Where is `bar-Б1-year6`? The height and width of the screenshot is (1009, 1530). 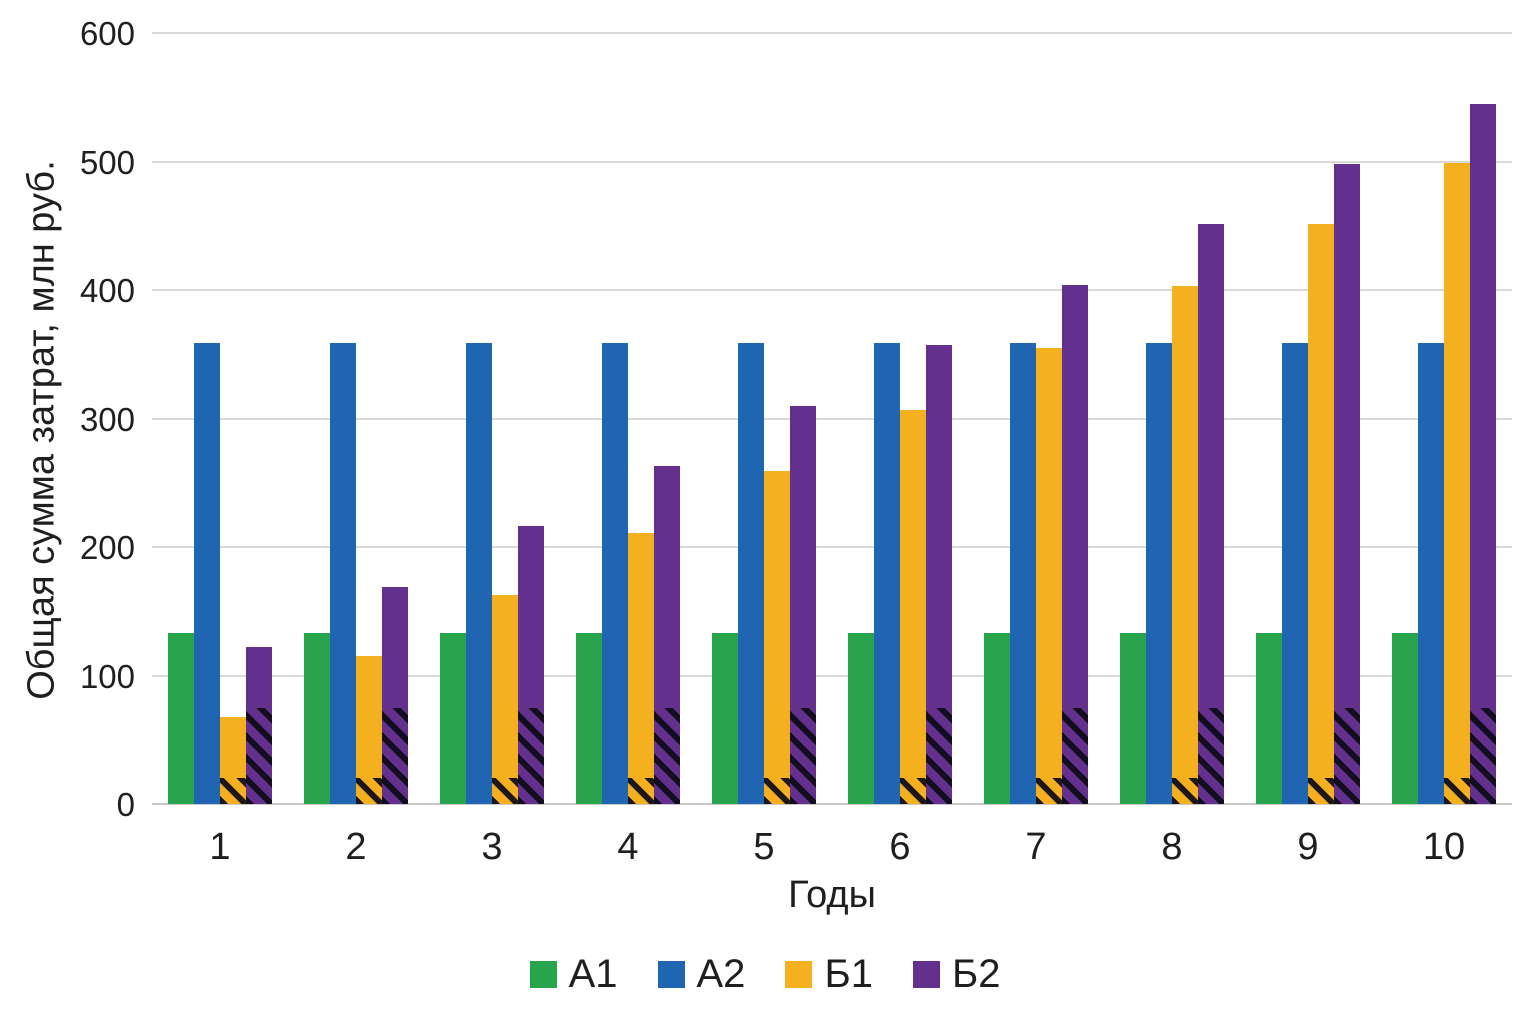 bar-Б1-year6 is located at coordinates (913, 606).